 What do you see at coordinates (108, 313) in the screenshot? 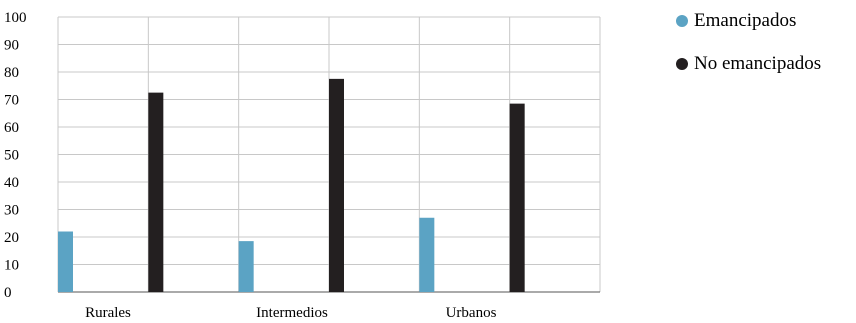
I see `x-tick-label: Rurales` at bounding box center [108, 313].